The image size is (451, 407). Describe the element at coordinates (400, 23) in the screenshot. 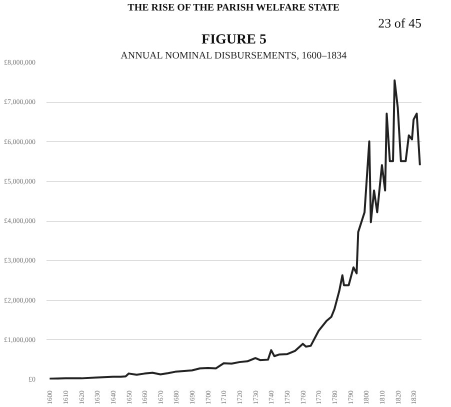

I see `text: 23 of 45` at that location.